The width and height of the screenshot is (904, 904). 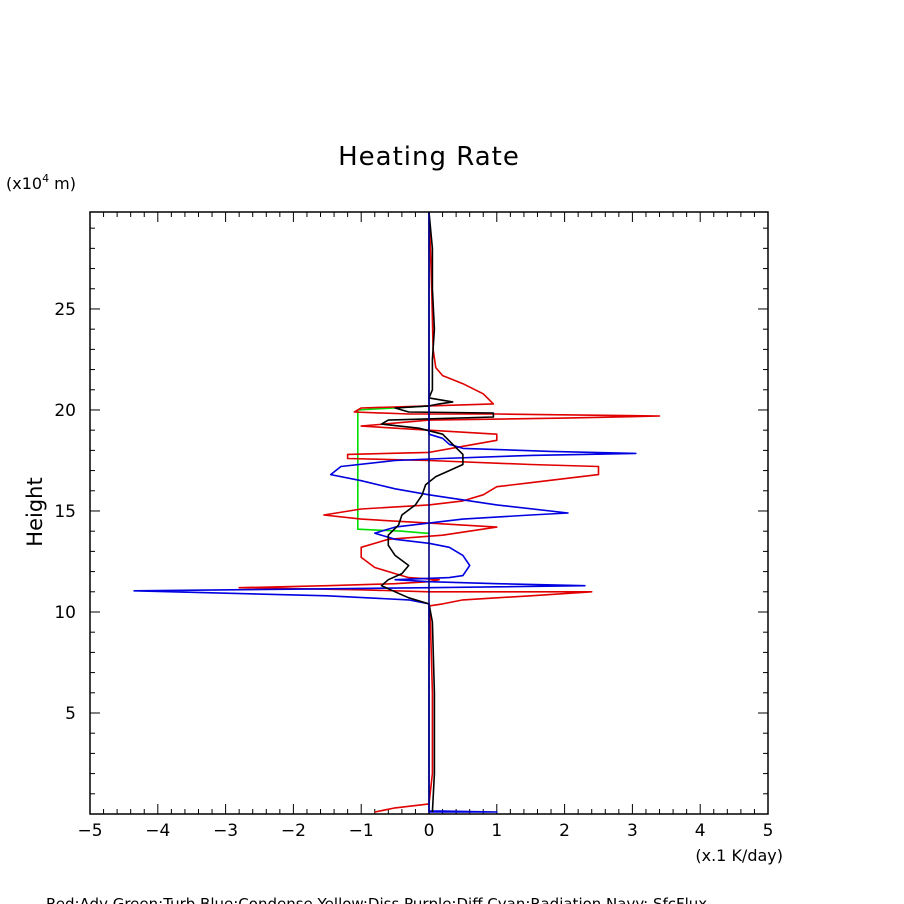 What do you see at coordinates (768, 831) in the screenshot?
I see `x-tick-label: 5` at bounding box center [768, 831].